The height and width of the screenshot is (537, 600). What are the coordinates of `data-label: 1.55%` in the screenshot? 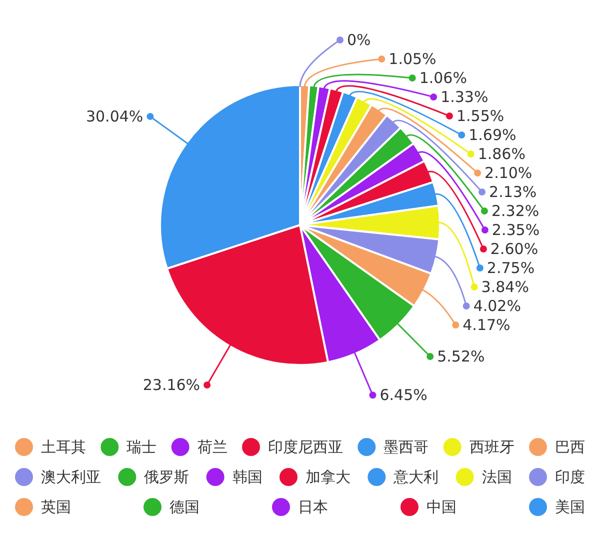 It's located at (480, 116).